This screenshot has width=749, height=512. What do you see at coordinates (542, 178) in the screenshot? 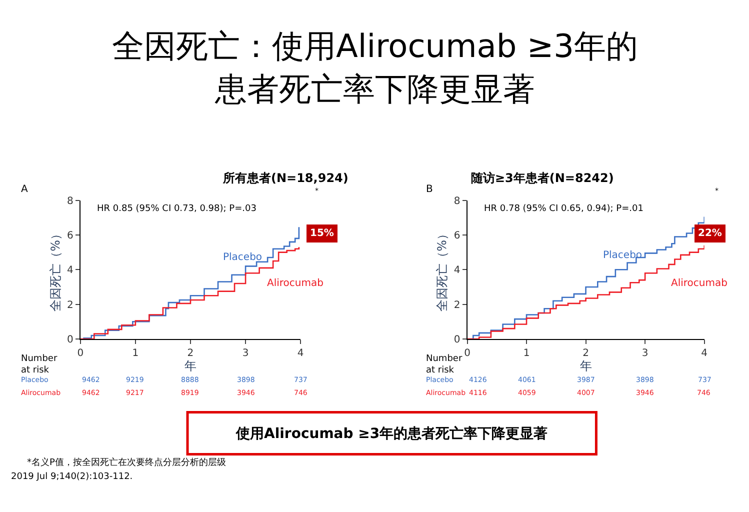
I see `chart-title: 随访≥3年患者(N=8242)` at bounding box center [542, 178].